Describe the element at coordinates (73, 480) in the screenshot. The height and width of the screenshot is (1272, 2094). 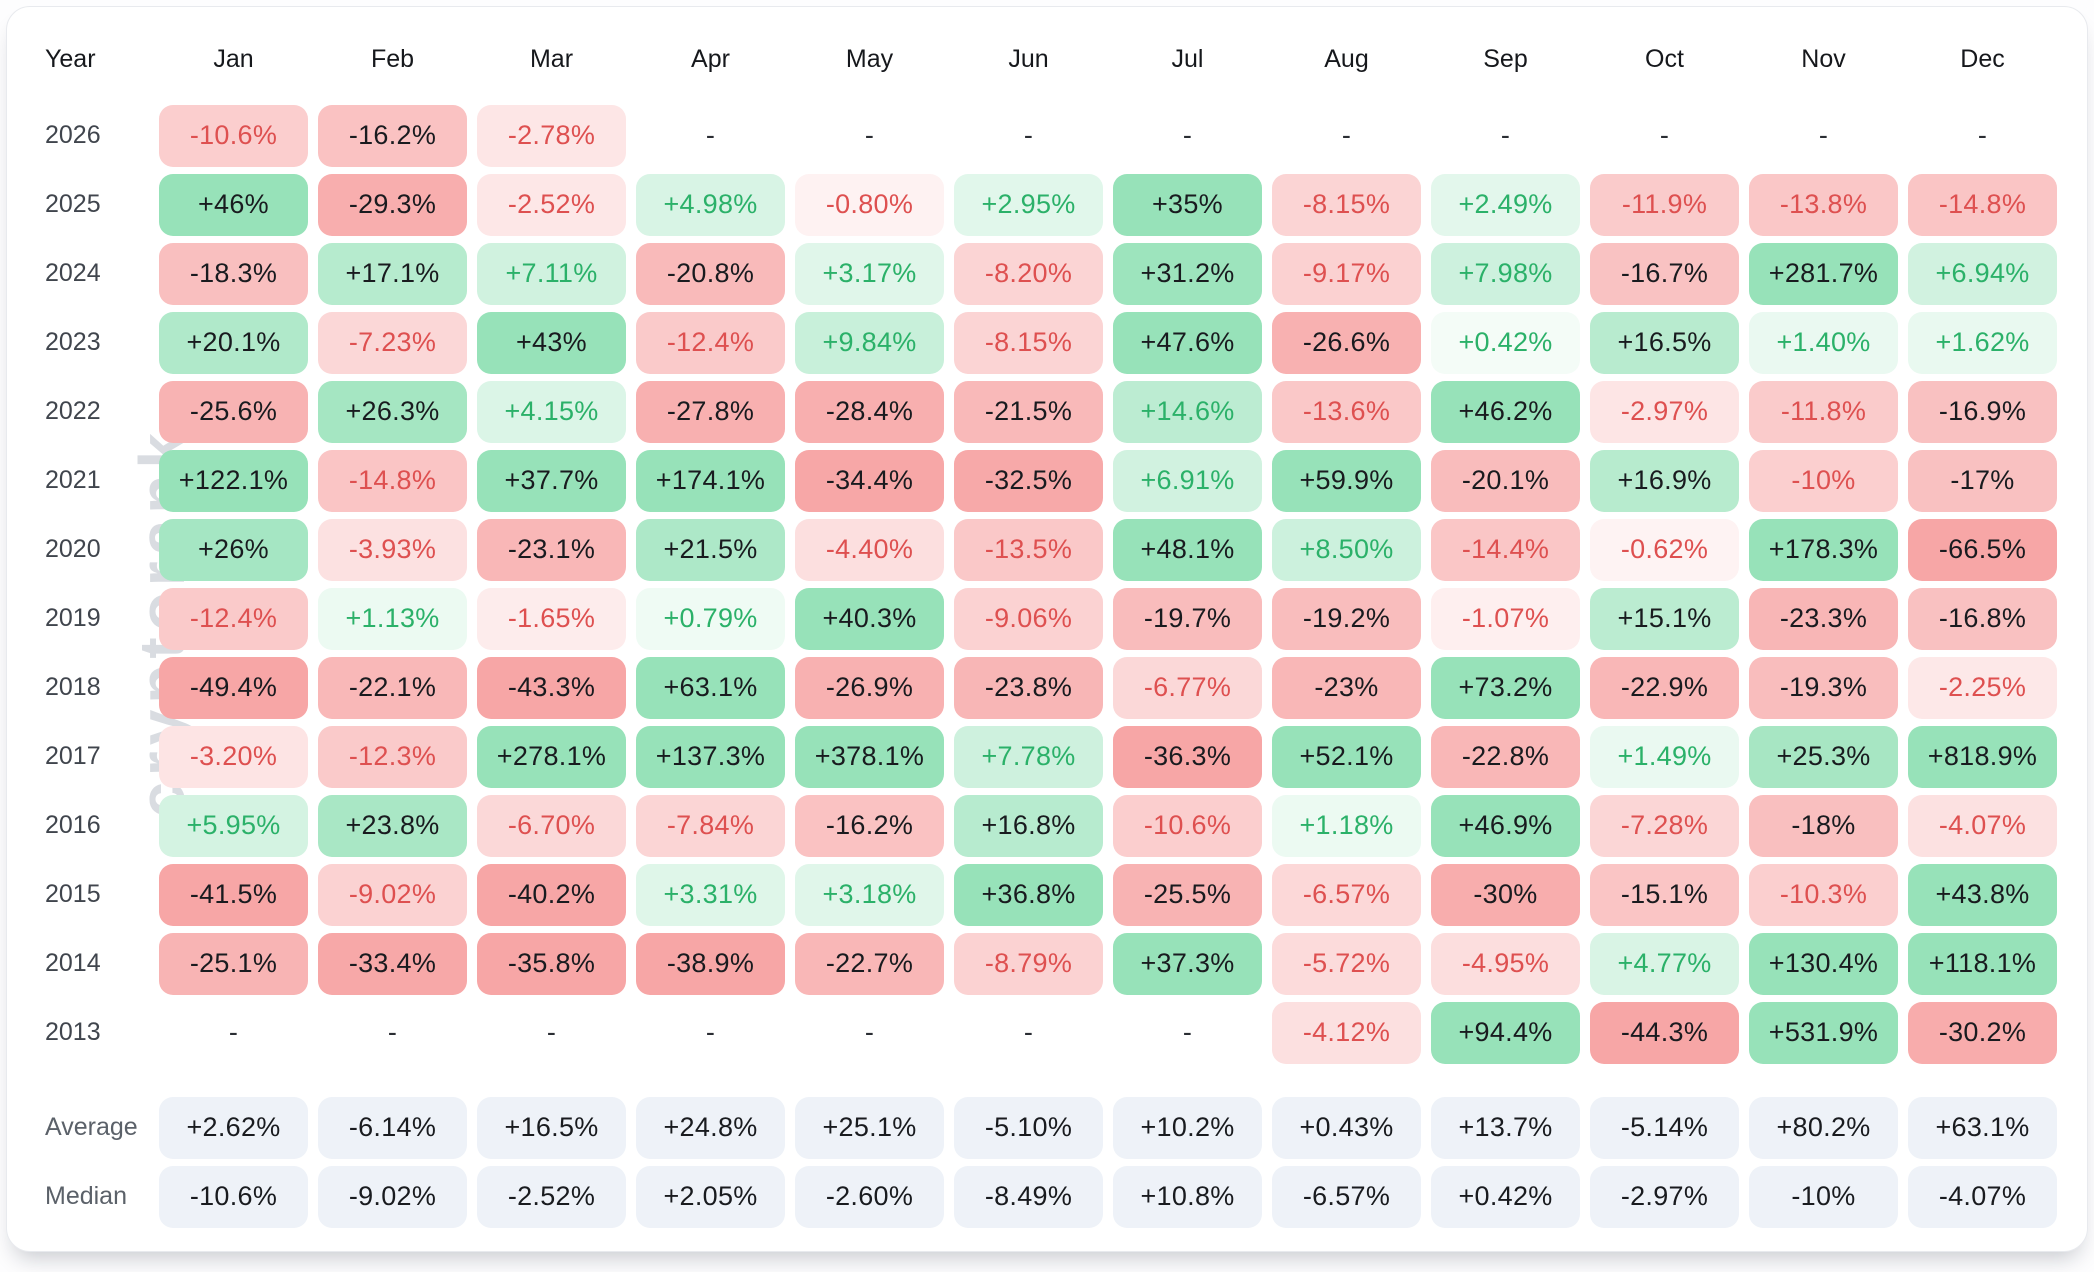
I see `year-label: 2021` at that location.